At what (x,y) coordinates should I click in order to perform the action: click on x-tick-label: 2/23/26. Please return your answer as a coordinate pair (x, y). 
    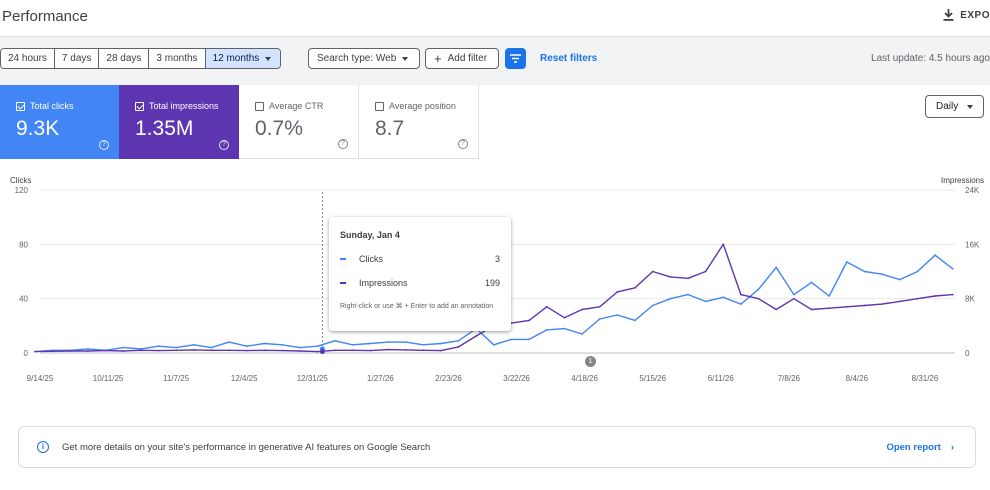
    Looking at the image, I should click on (448, 378).